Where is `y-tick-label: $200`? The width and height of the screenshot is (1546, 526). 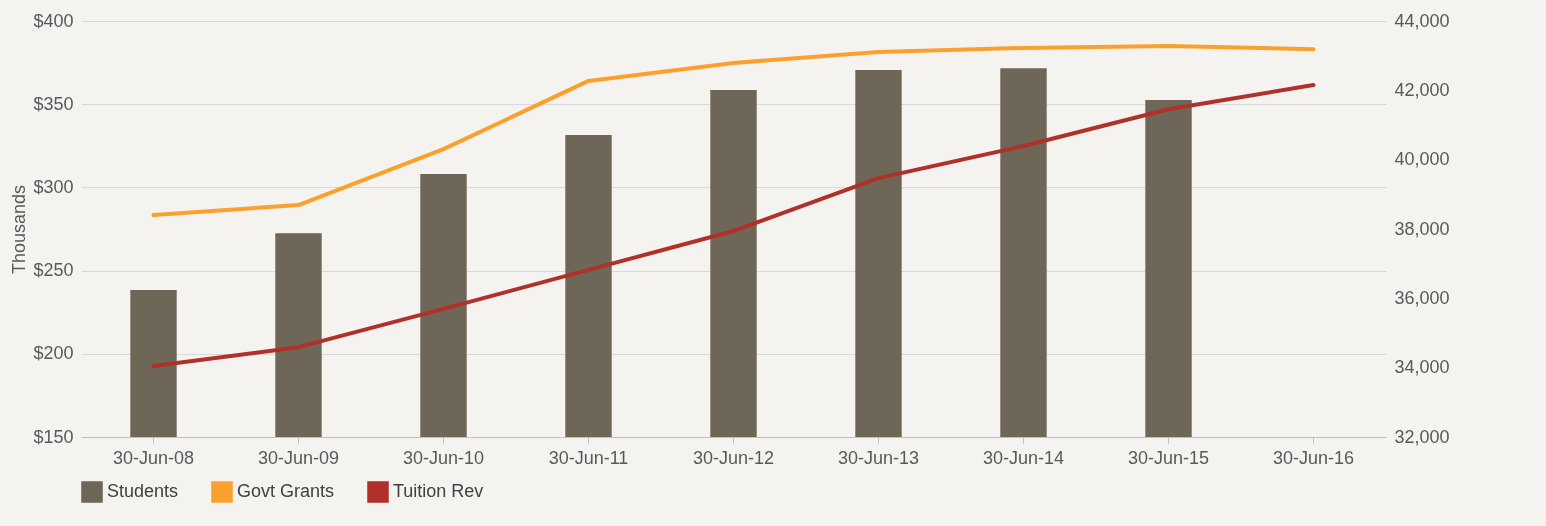 y-tick-label: $200 is located at coordinates (53, 353).